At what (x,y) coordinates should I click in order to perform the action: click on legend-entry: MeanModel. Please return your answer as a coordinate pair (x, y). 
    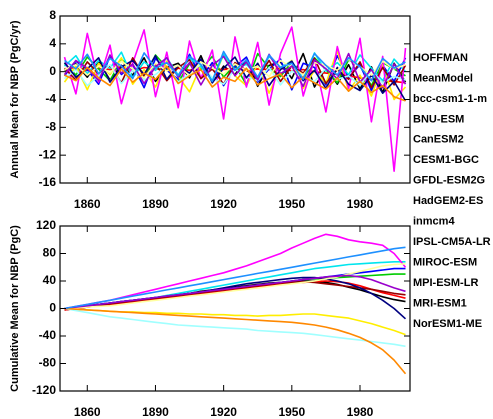
    Looking at the image, I should click on (443, 78).